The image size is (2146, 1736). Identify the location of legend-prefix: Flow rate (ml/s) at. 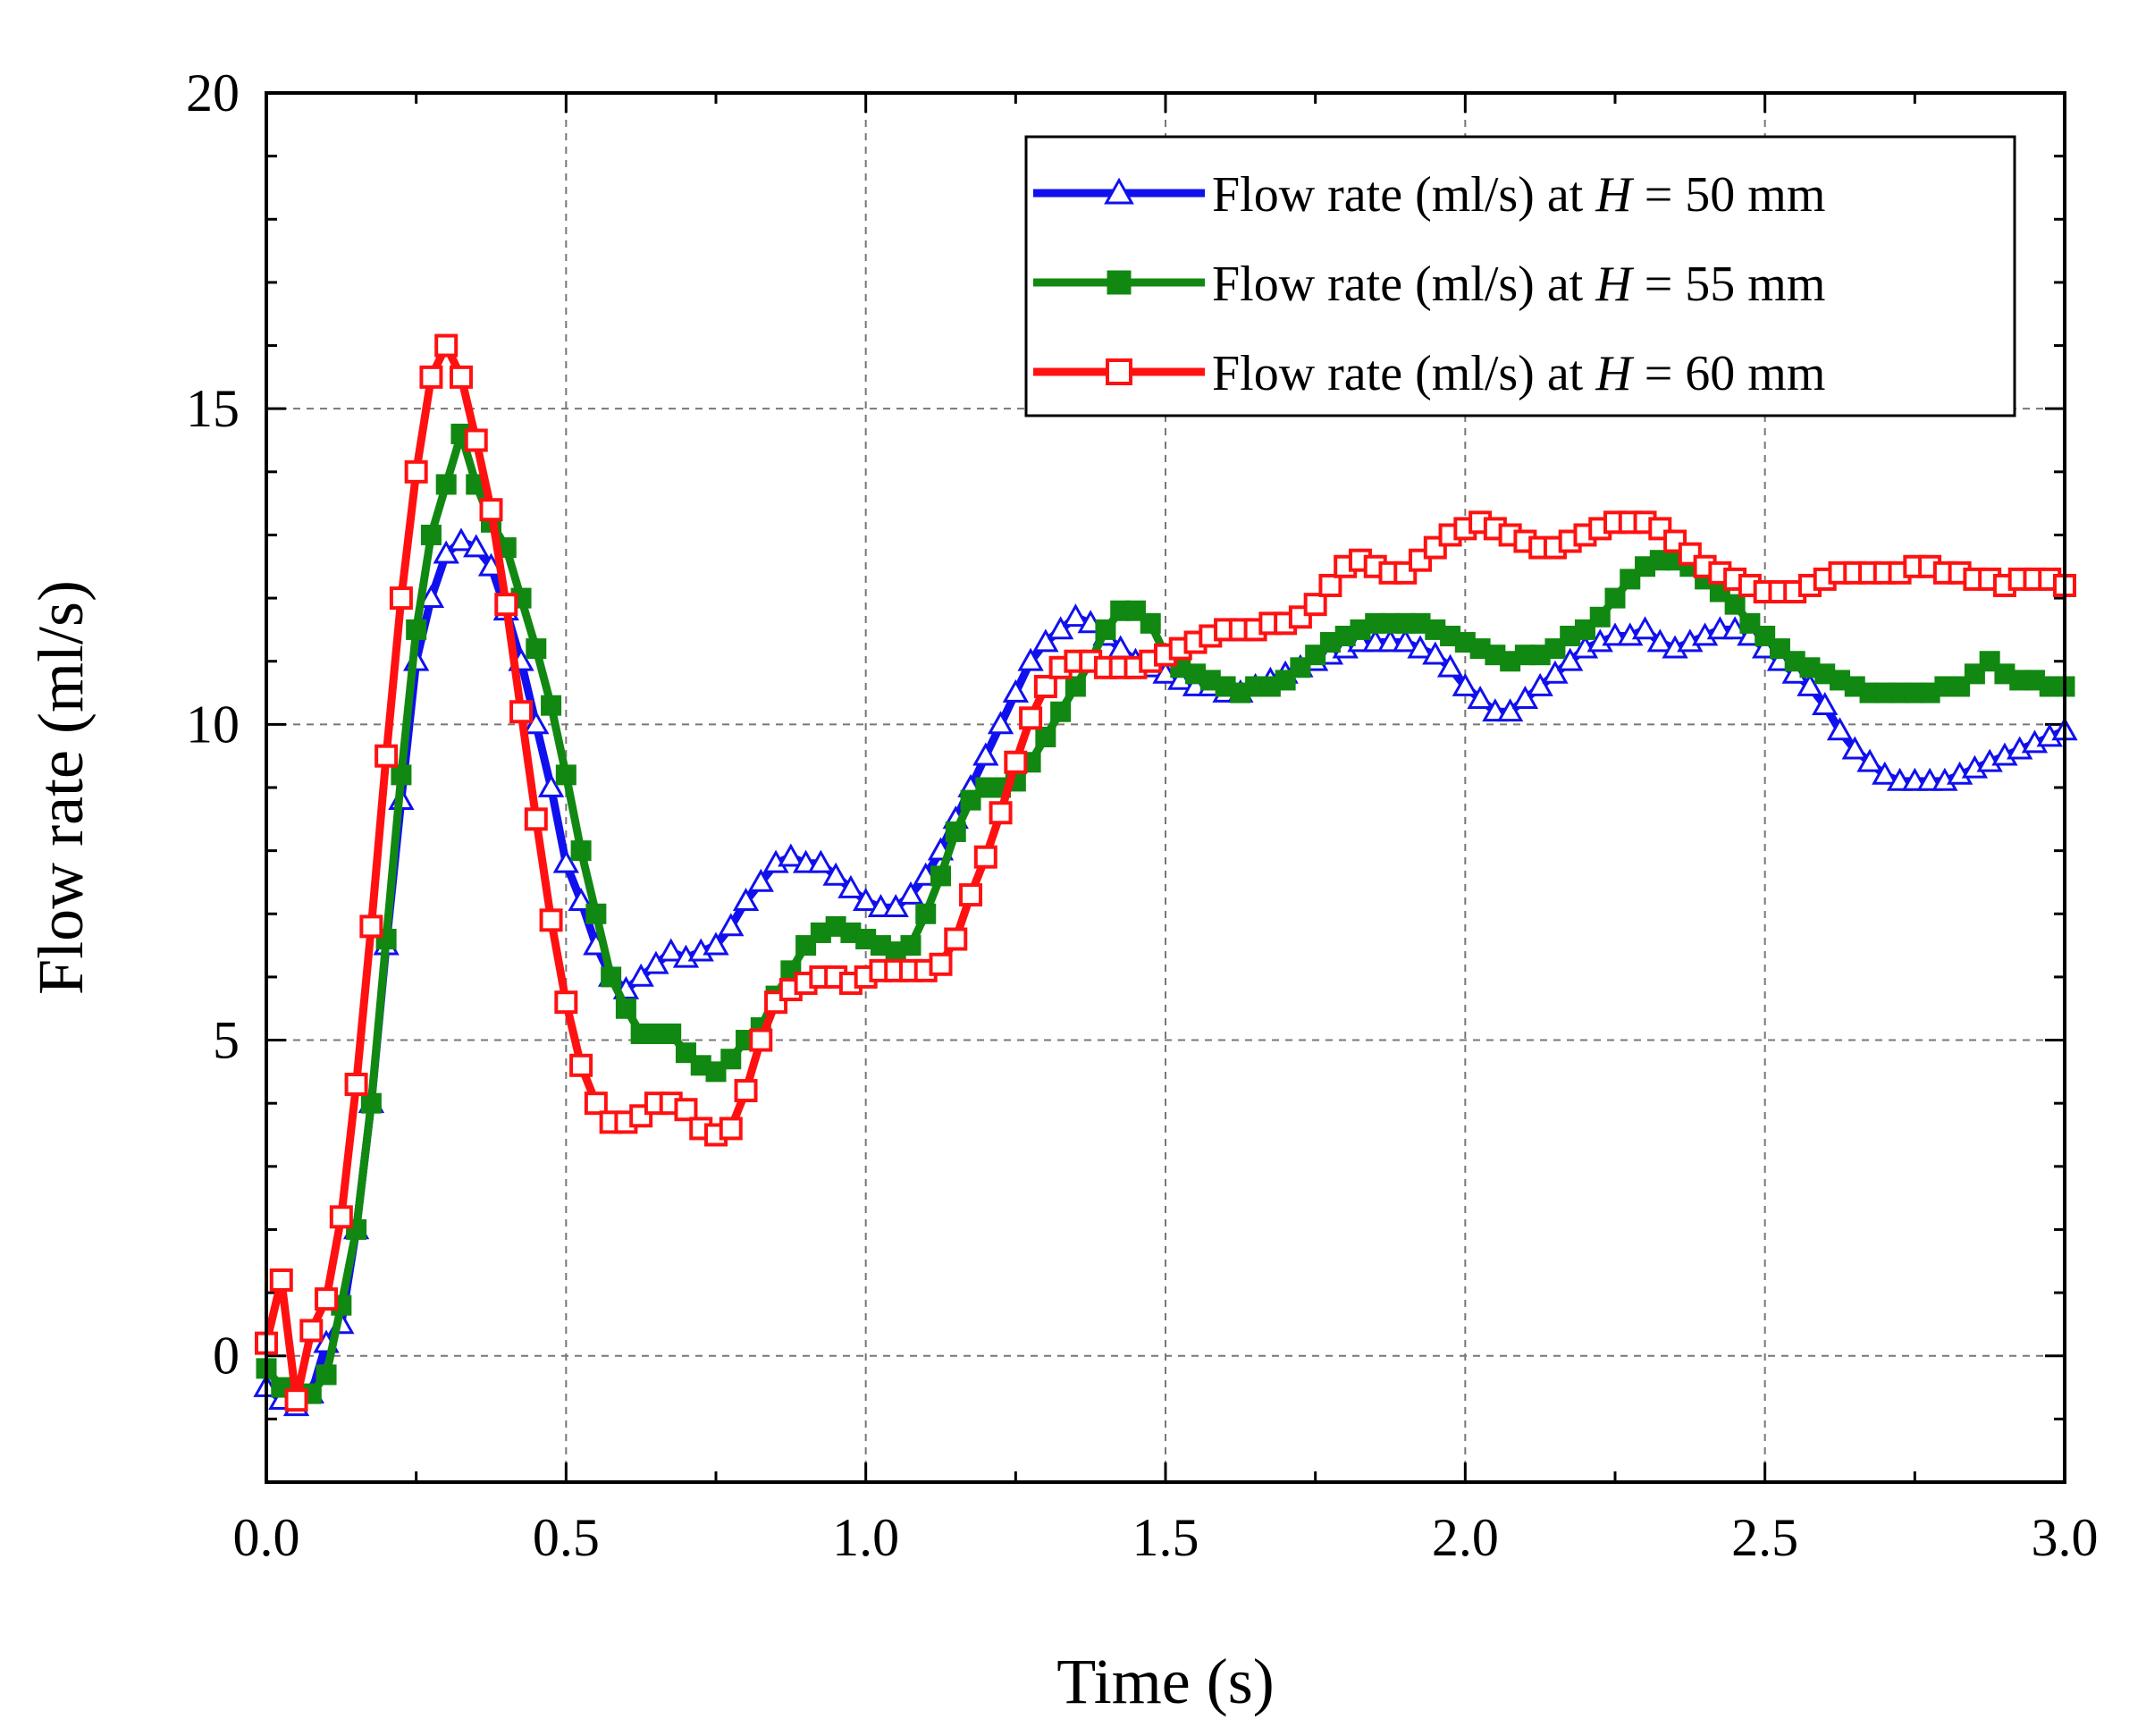
(1403, 373).